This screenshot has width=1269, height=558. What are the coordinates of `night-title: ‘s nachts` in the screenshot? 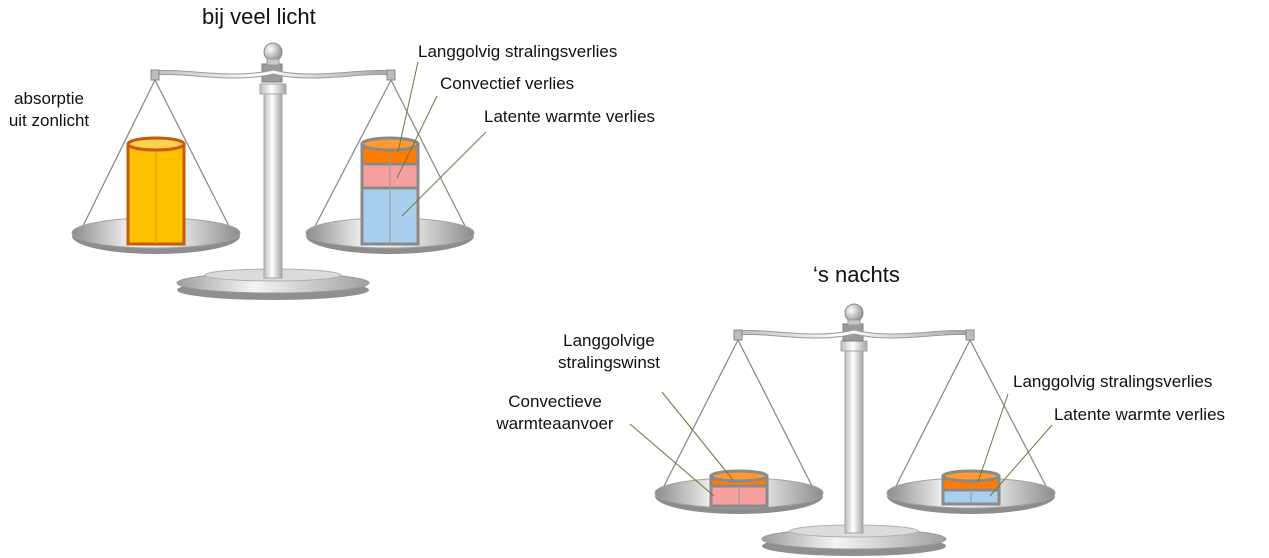 It's located at (856, 274).